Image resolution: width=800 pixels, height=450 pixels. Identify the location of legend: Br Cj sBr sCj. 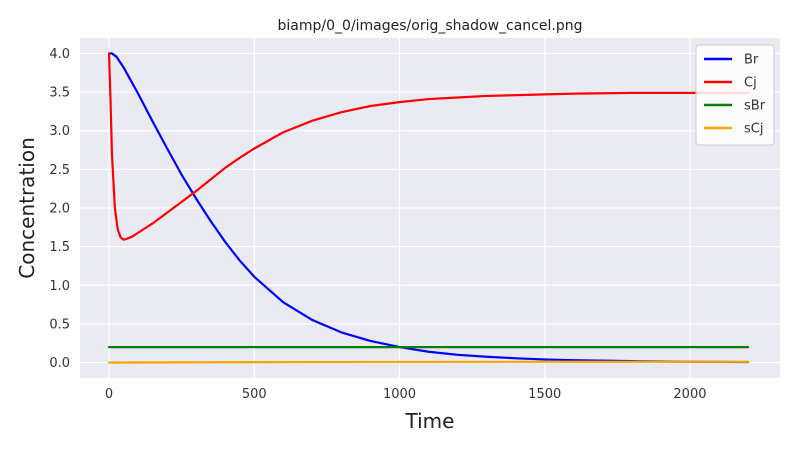
(735, 95).